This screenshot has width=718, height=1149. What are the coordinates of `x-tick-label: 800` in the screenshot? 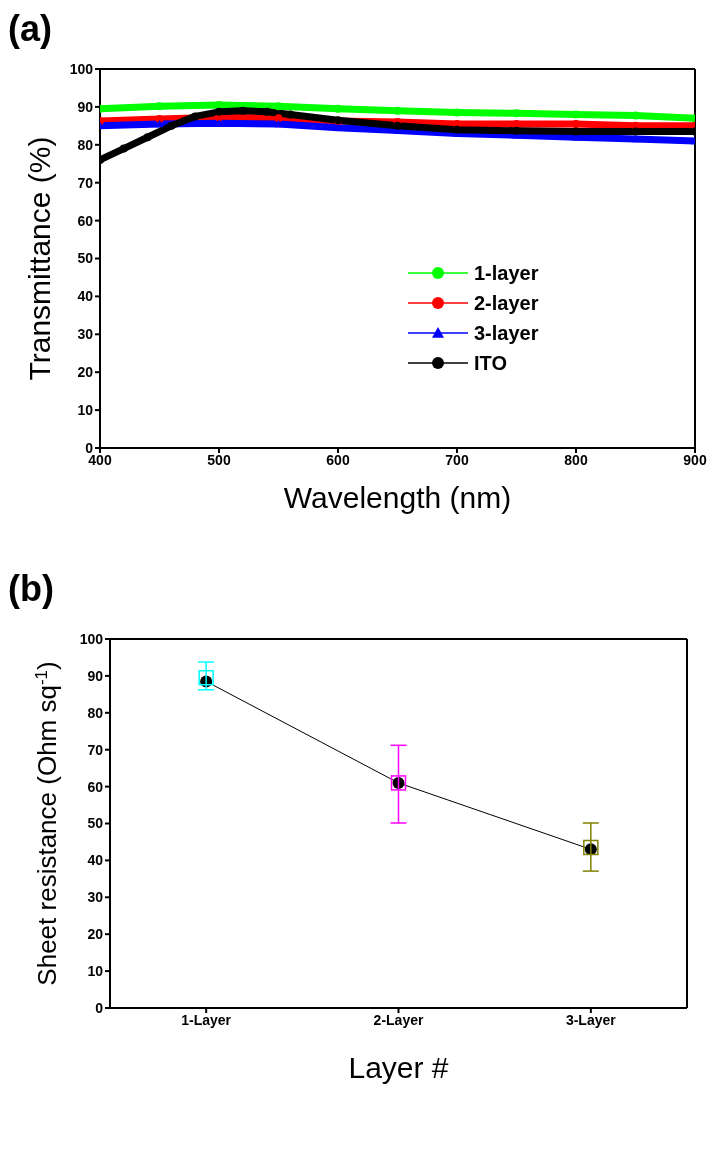 It's located at (576, 459).